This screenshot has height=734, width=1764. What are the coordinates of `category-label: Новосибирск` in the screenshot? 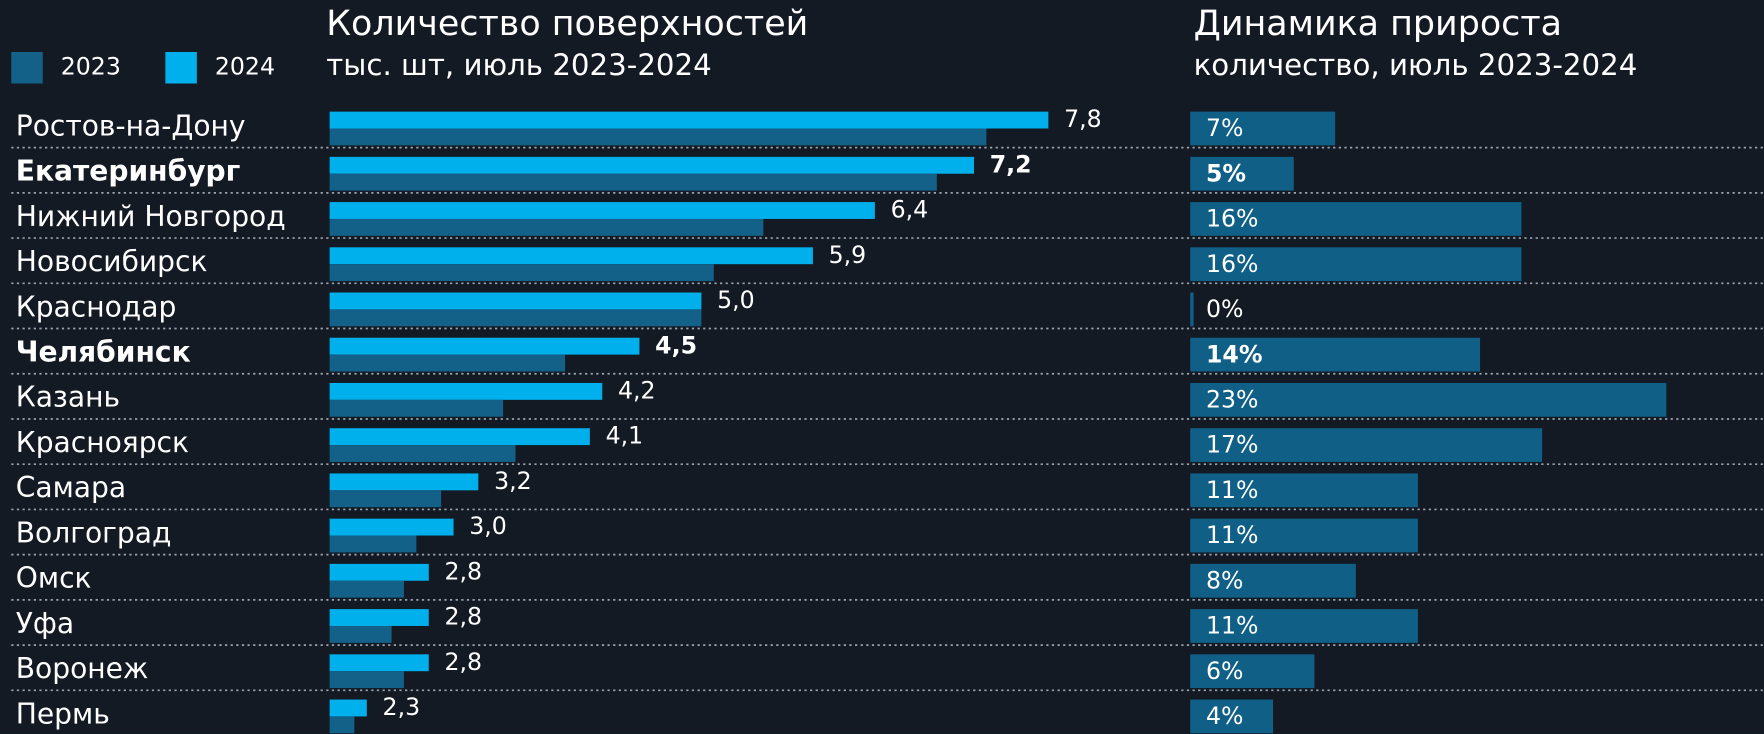 It's located at (112, 261).